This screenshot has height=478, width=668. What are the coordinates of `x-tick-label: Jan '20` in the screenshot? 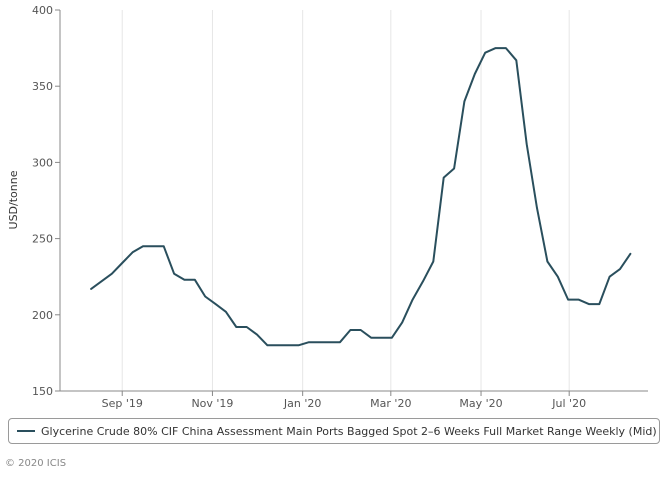 It's located at (302, 403).